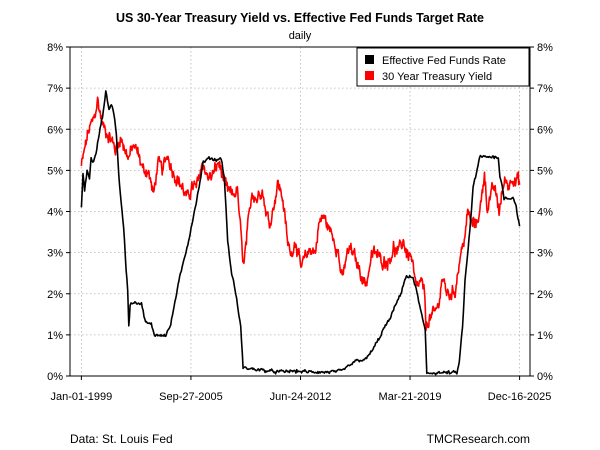  What do you see at coordinates (301, 397) in the screenshot?
I see `x-tick-label: Jun-24-2012` at bounding box center [301, 397].